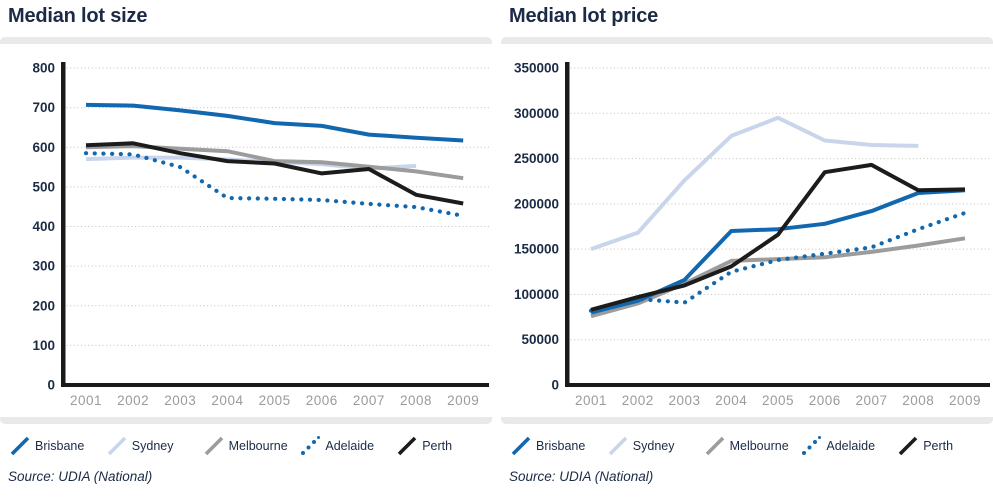 This screenshot has width=993, height=501. I want to click on legend-label-sydney: Sydney, so click(152, 446).